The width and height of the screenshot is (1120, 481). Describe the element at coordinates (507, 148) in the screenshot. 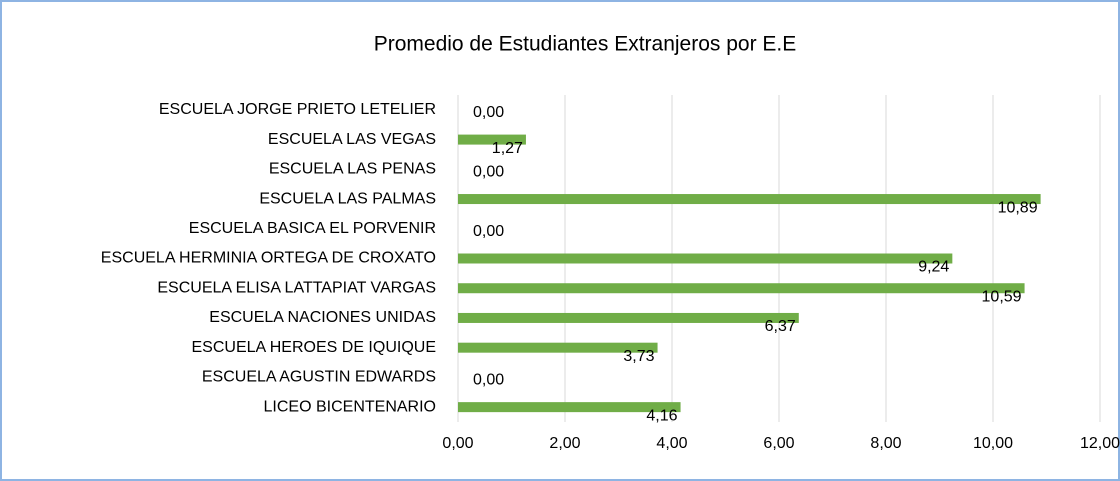

I see `data-label: 1,27` at that location.